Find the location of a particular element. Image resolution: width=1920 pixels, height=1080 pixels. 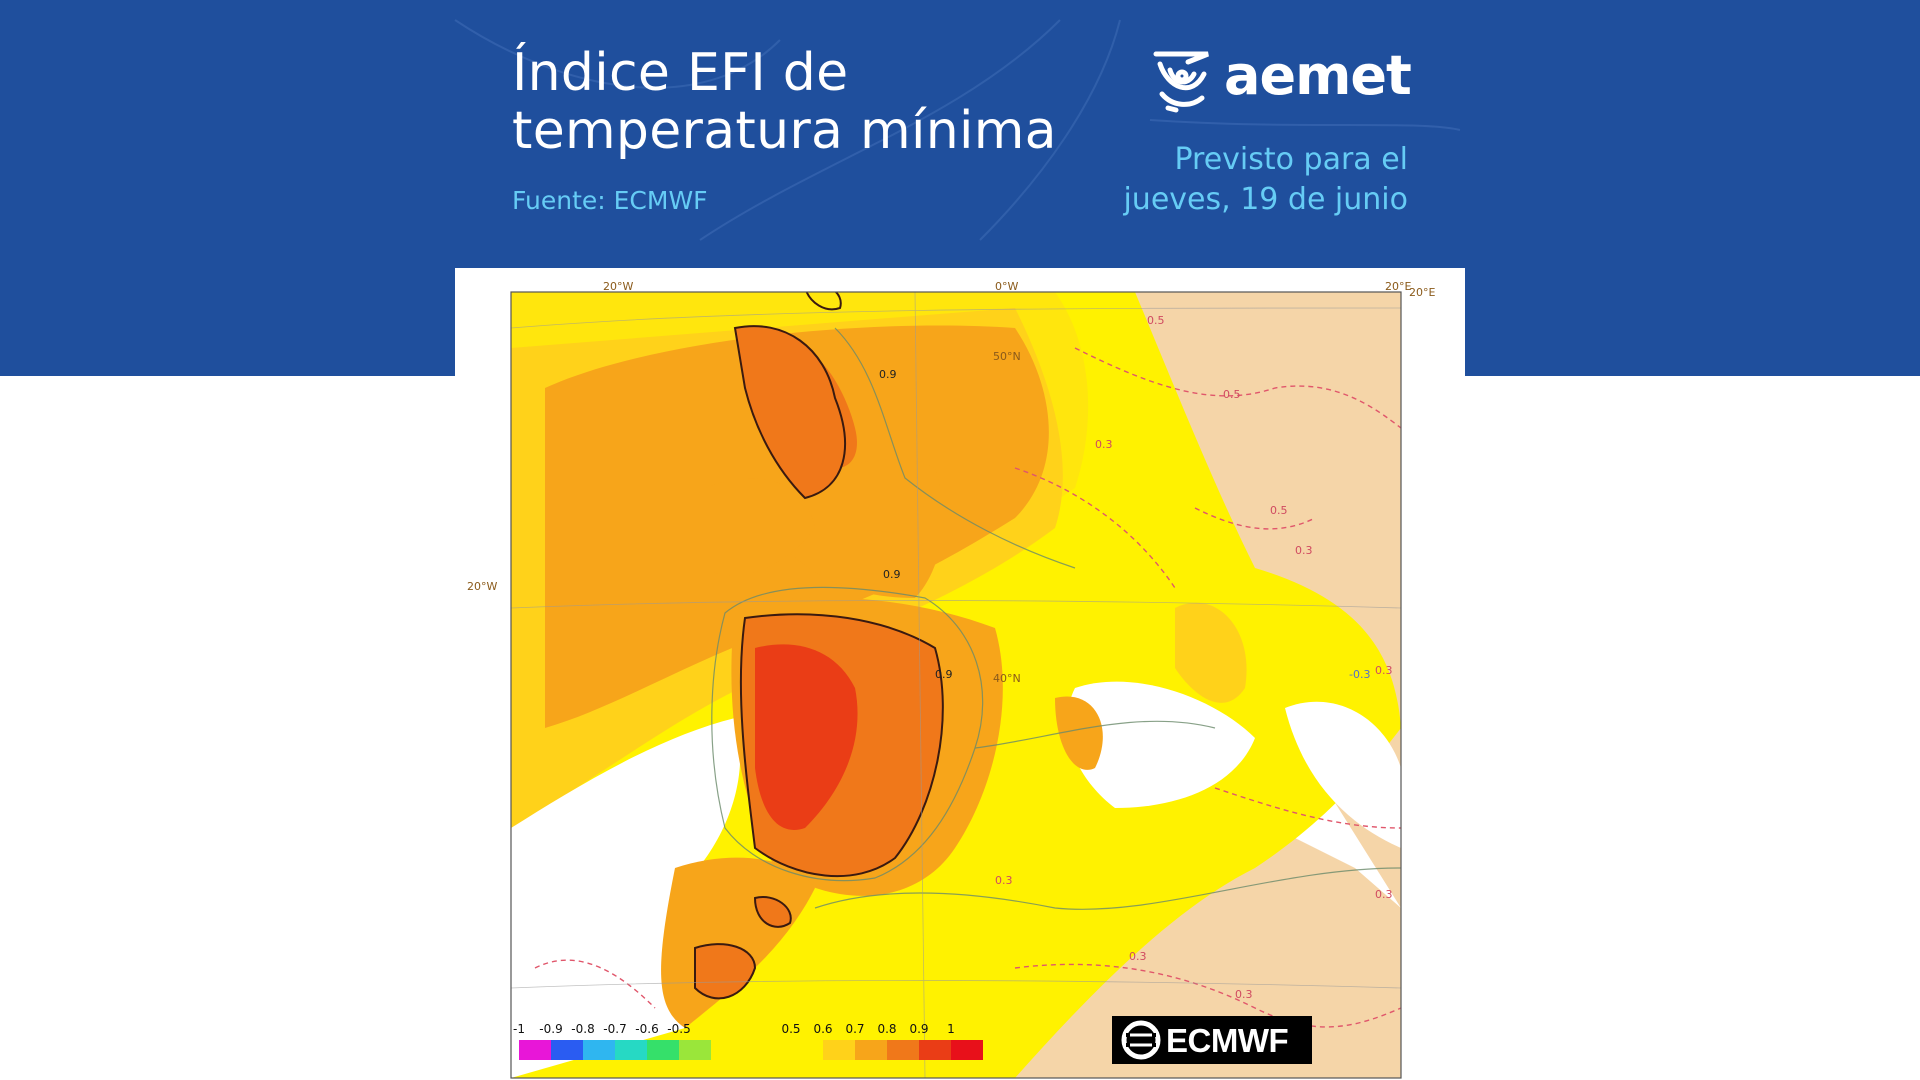

ecmwf-logo: ECMWF is located at coordinates (1212, 1040).